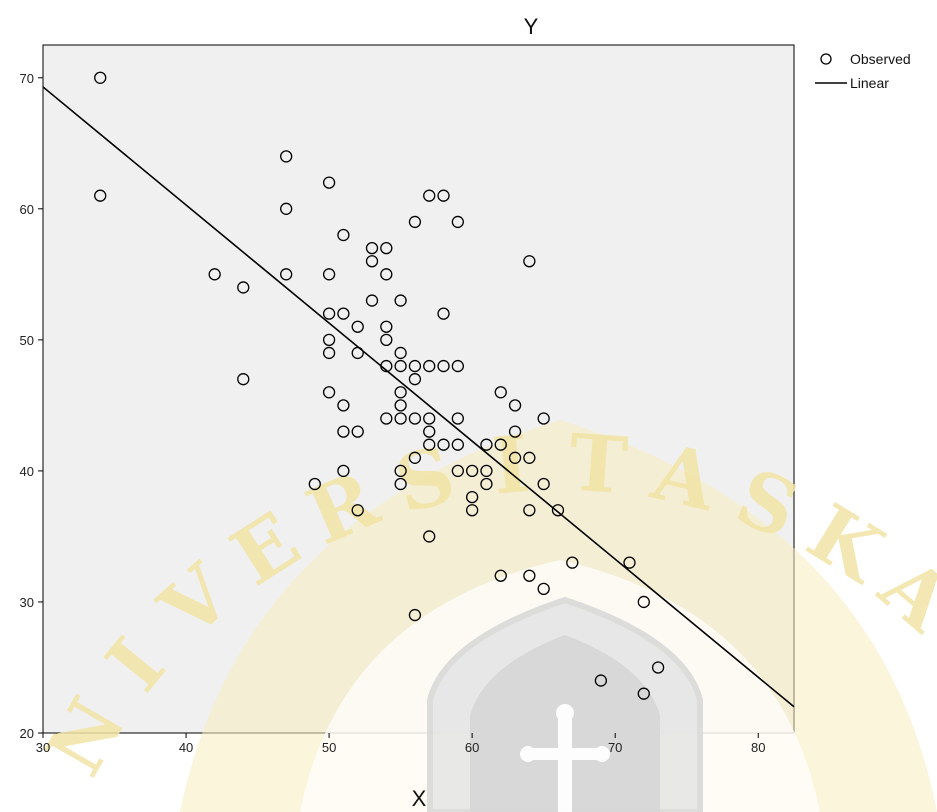 The image size is (937, 812). Describe the element at coordinates (27, 78) in the screenshot. I see `y-tick-label: 70` at that location.